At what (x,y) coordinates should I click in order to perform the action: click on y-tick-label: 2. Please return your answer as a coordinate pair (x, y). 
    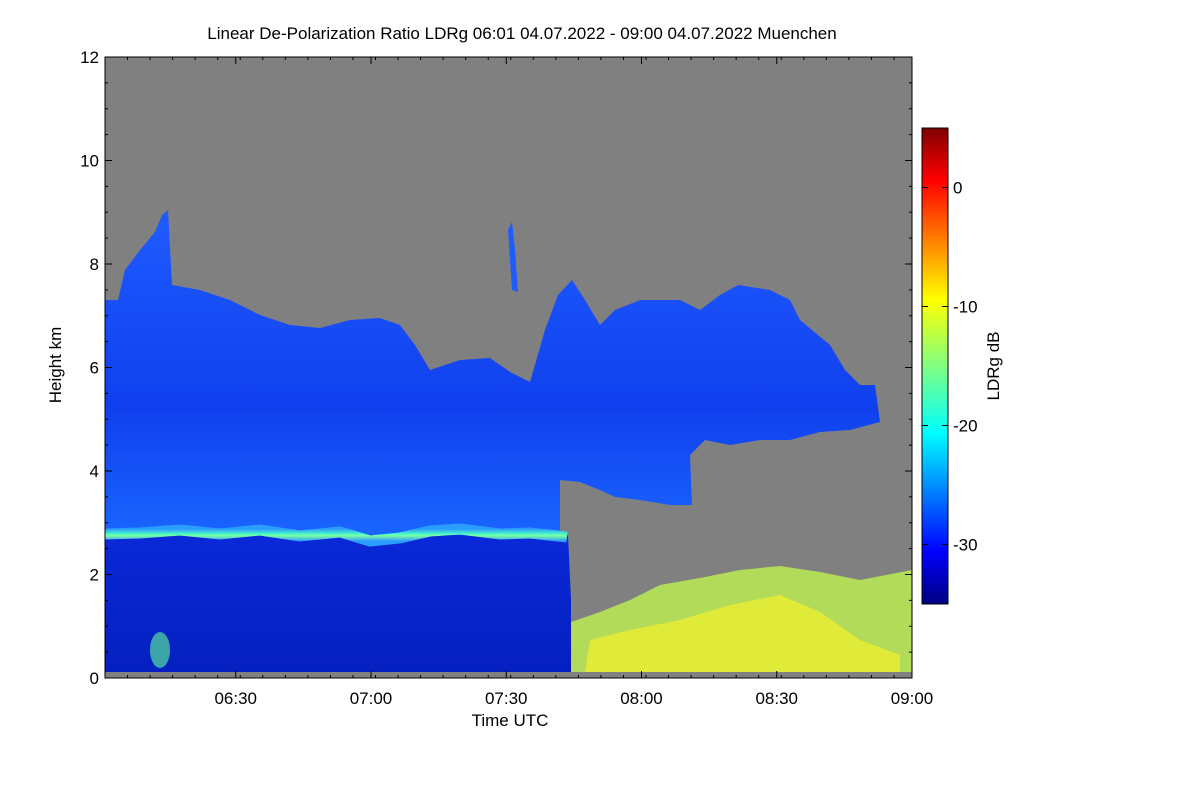
    Looking at the image, I should click on (94, 575).